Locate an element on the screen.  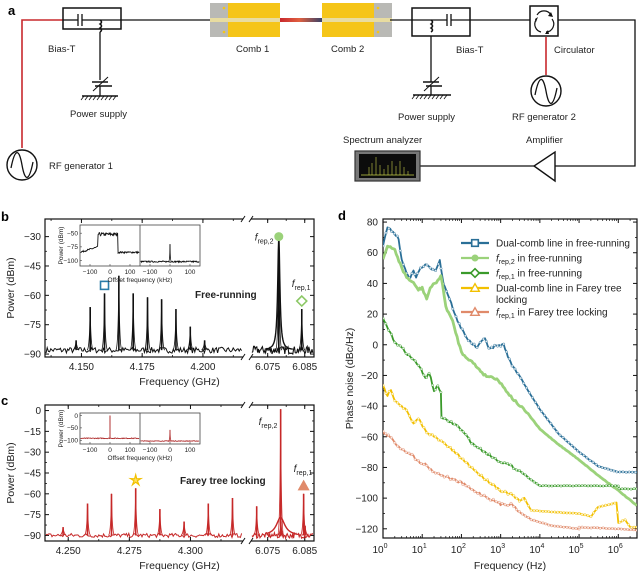
y-tick-label: 60 is located at coordinates (373, 253).